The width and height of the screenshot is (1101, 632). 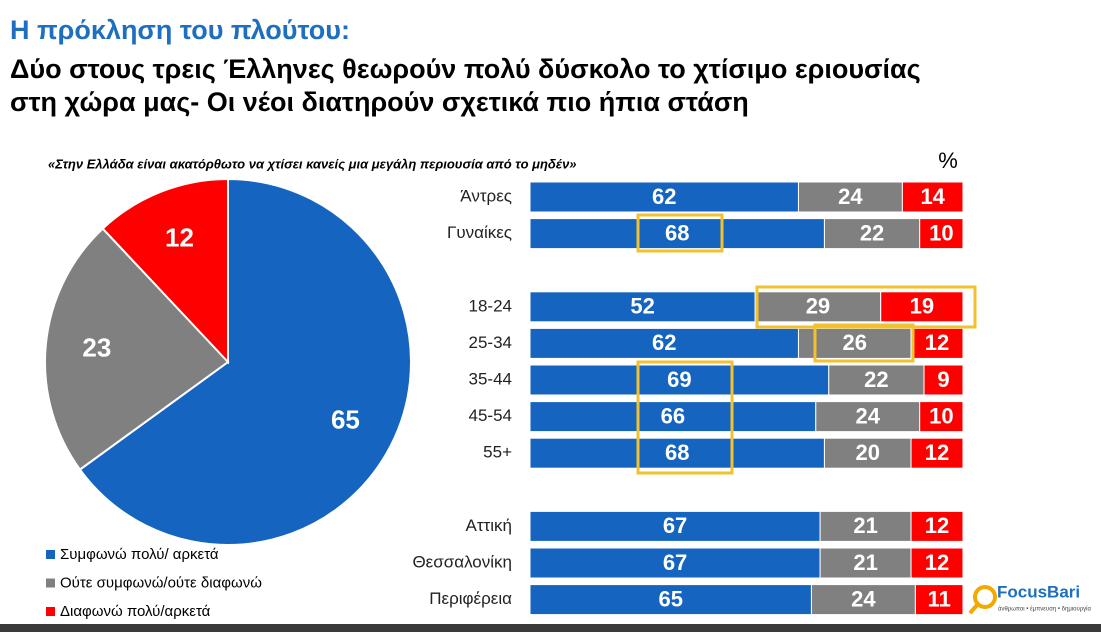 I want to click on category-label: 55+, so click(x=497, y=452).